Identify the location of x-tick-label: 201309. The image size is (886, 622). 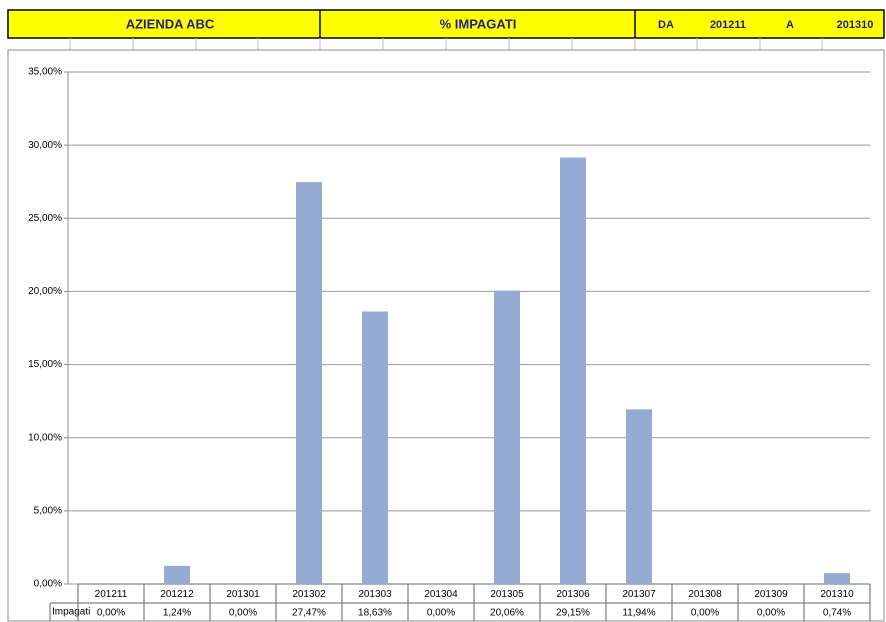
(771, 594).